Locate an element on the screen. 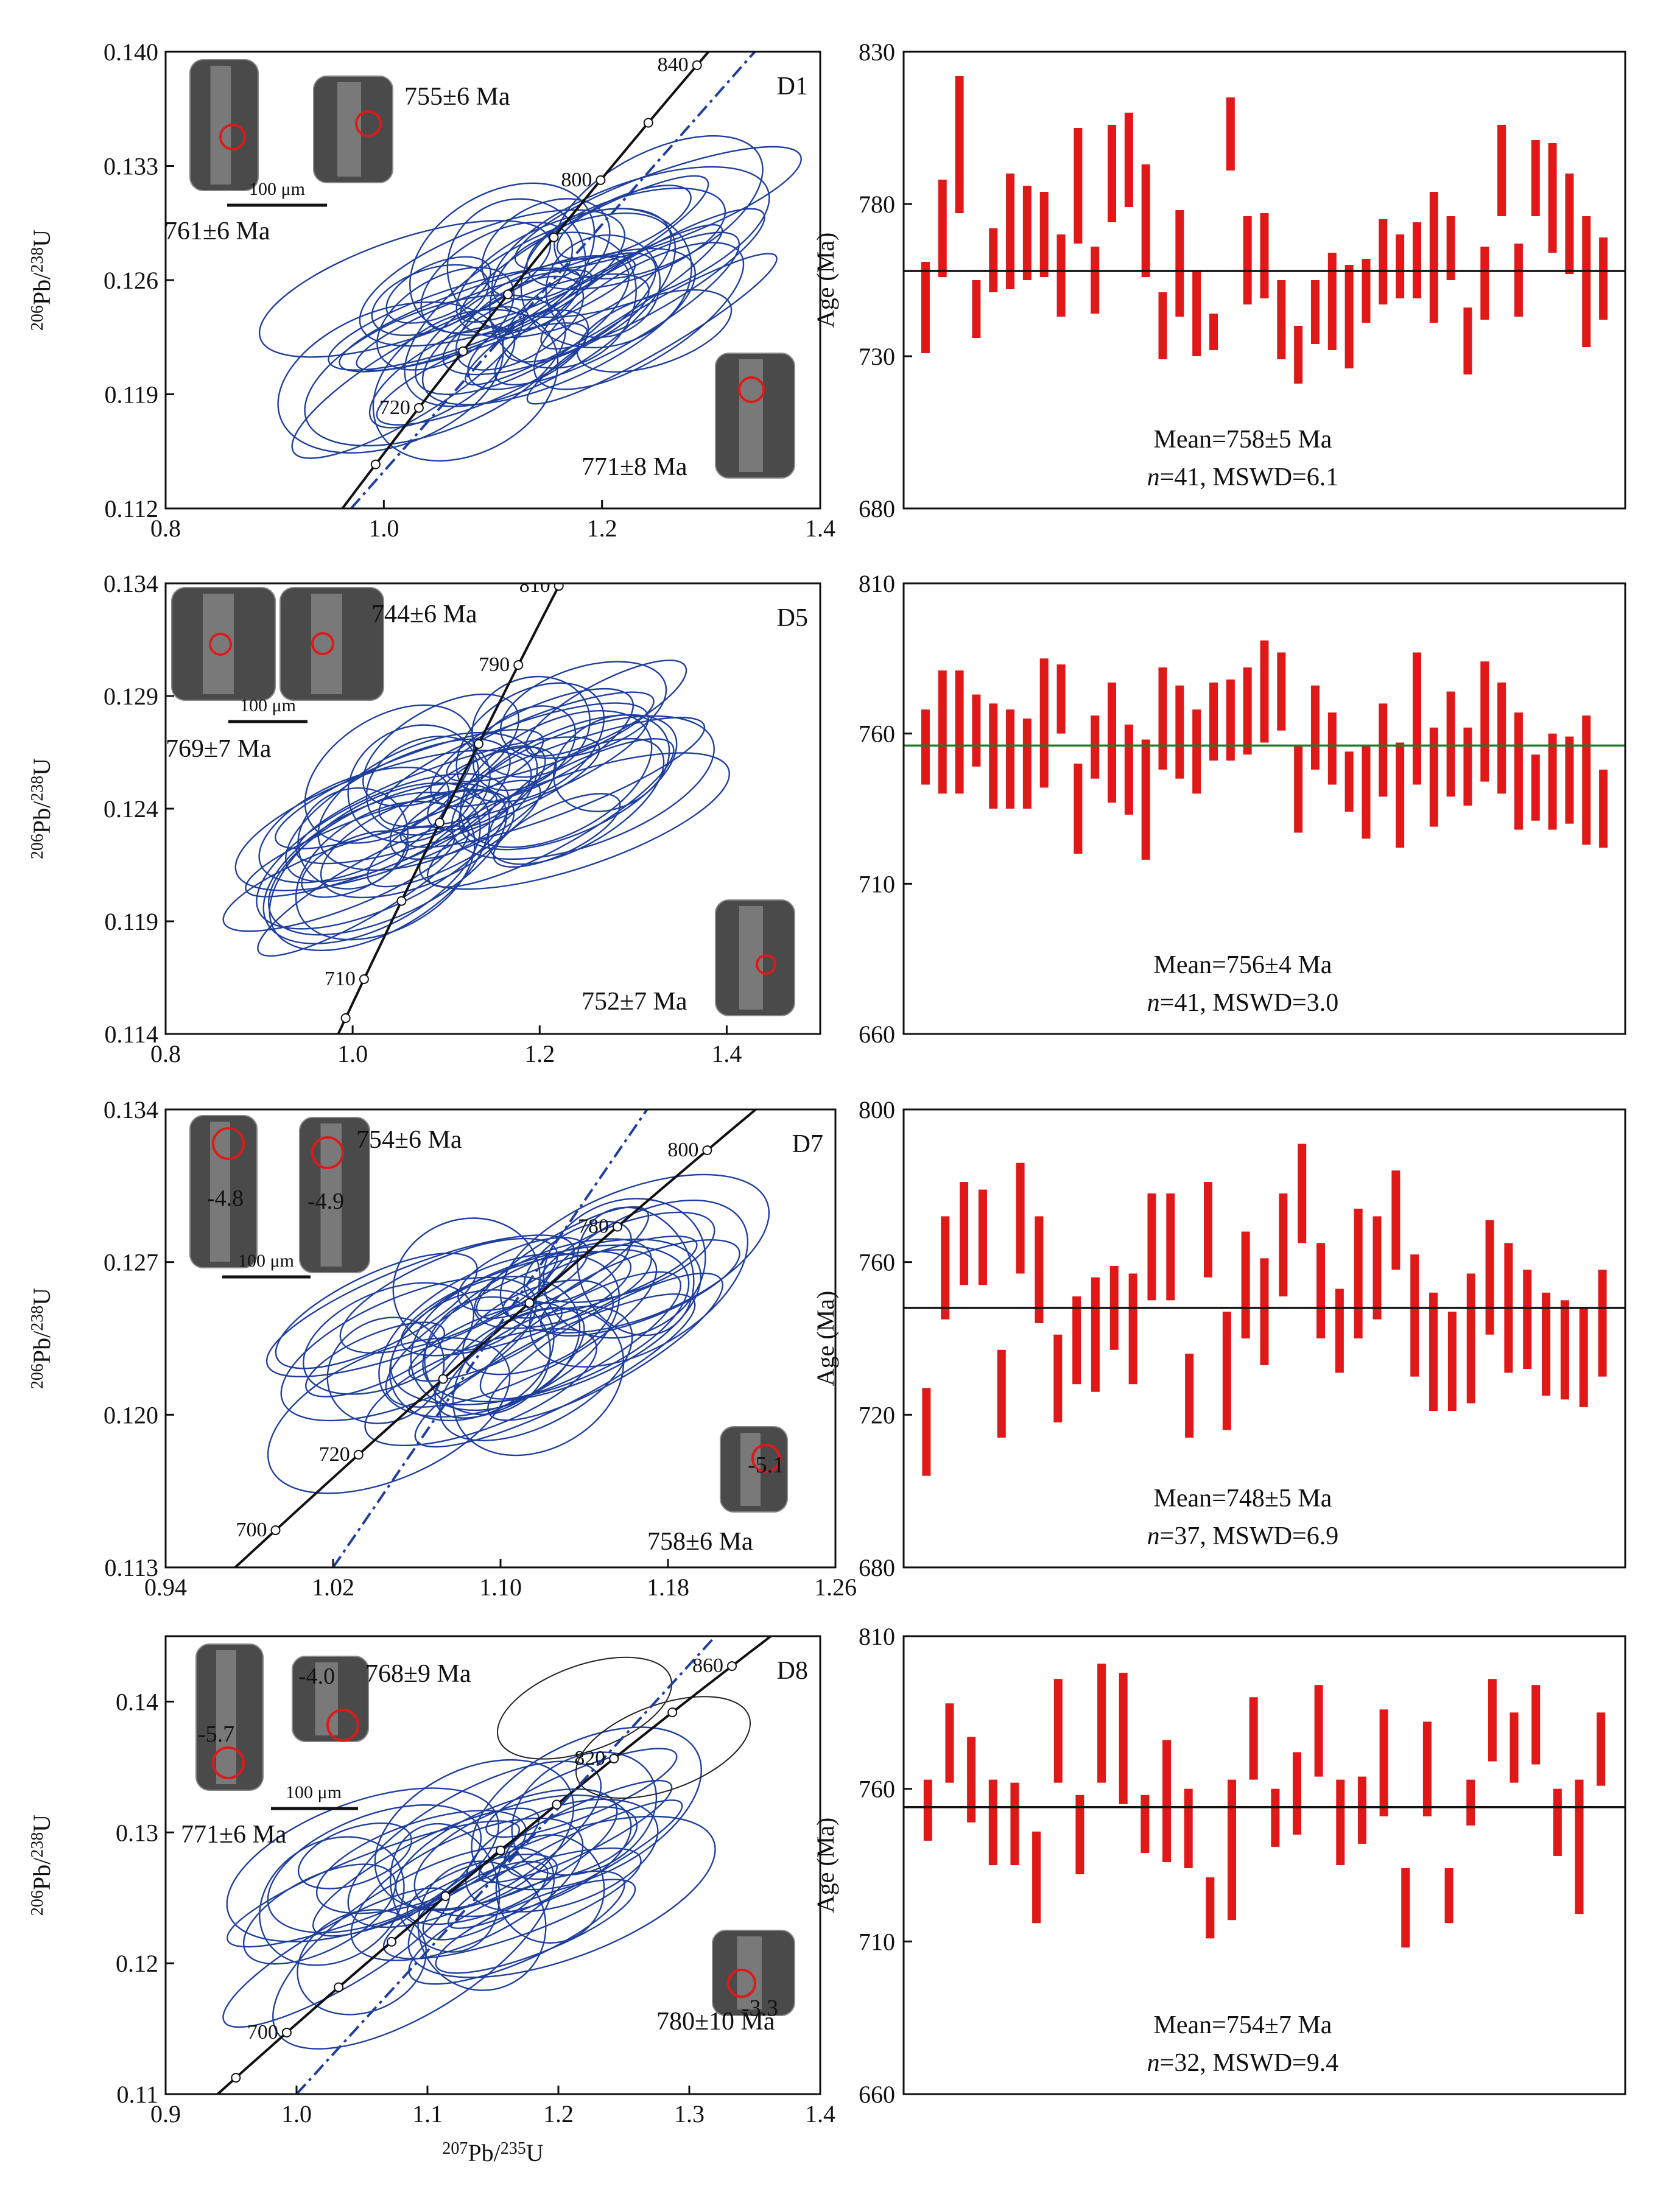  x-tick-label: 1.2 is located at coordinates (558, 2114).